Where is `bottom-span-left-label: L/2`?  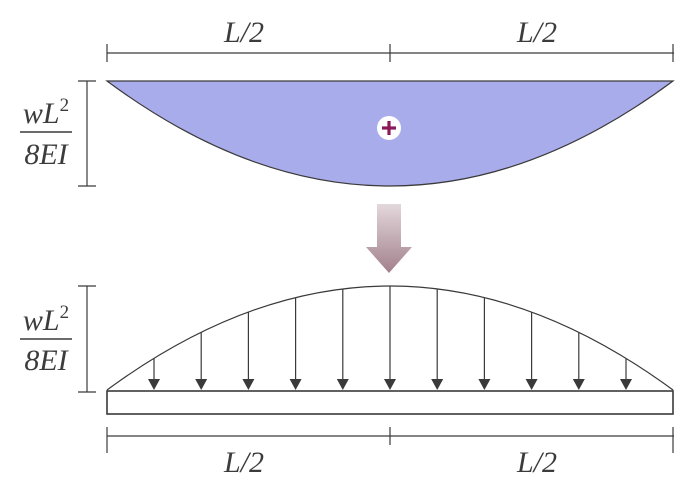 bottom-span-left-label: L/2 is located at coordinates (243, 462).